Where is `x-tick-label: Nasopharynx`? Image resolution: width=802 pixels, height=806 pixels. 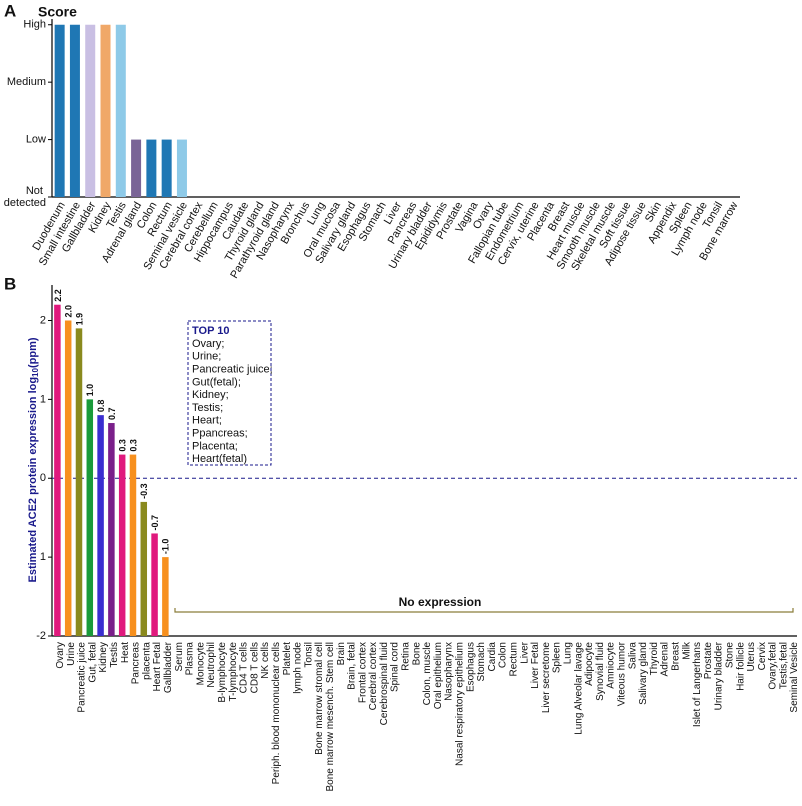
x-tick-label: Nasopharynx is located at coordinates (449, 671).